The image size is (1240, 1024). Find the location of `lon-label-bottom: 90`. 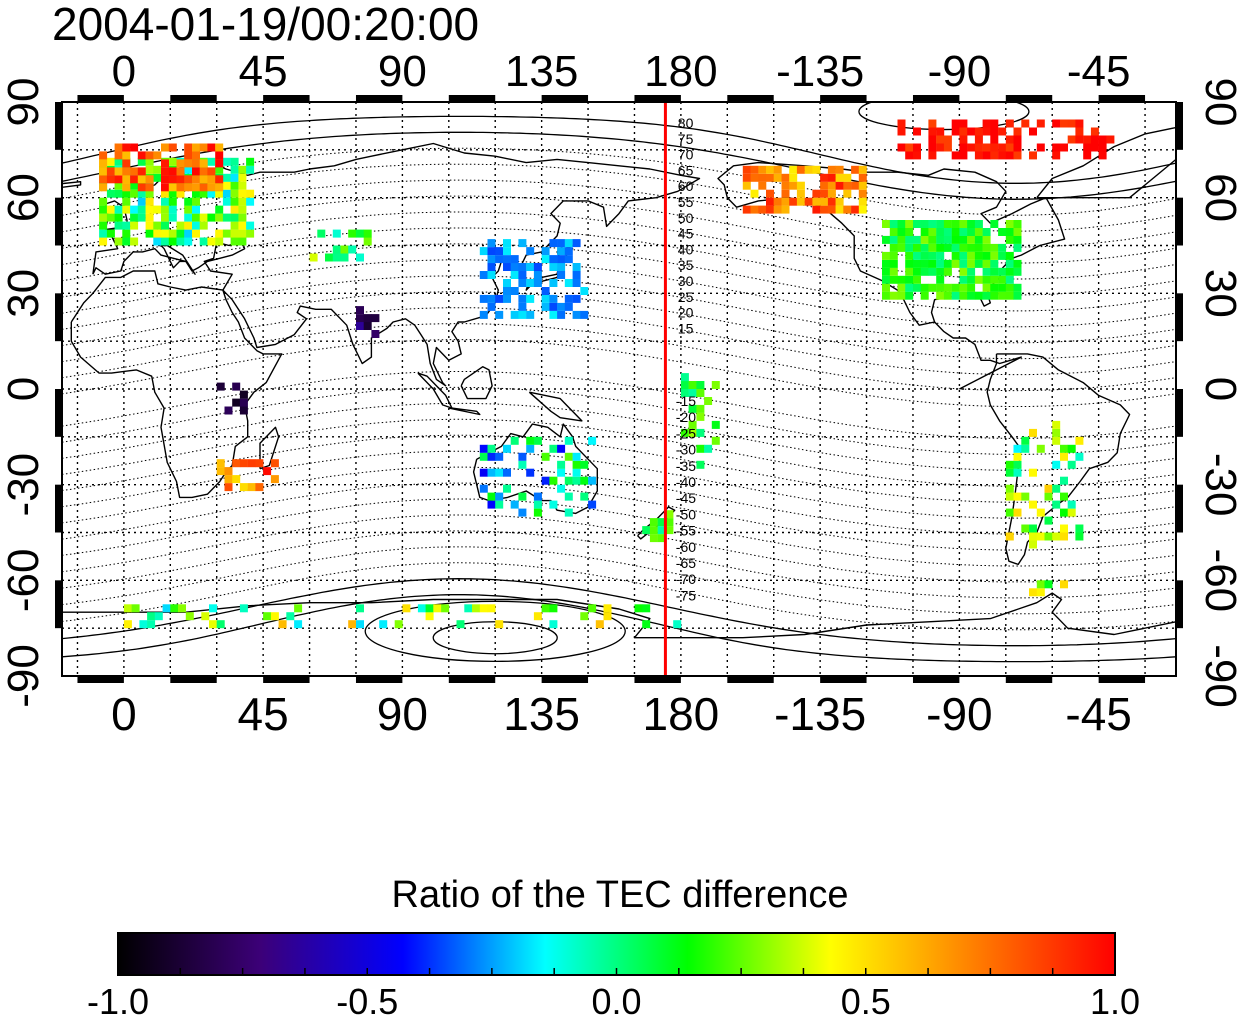

lon-label-bottom: 90 is located at coordinates (402, 714).